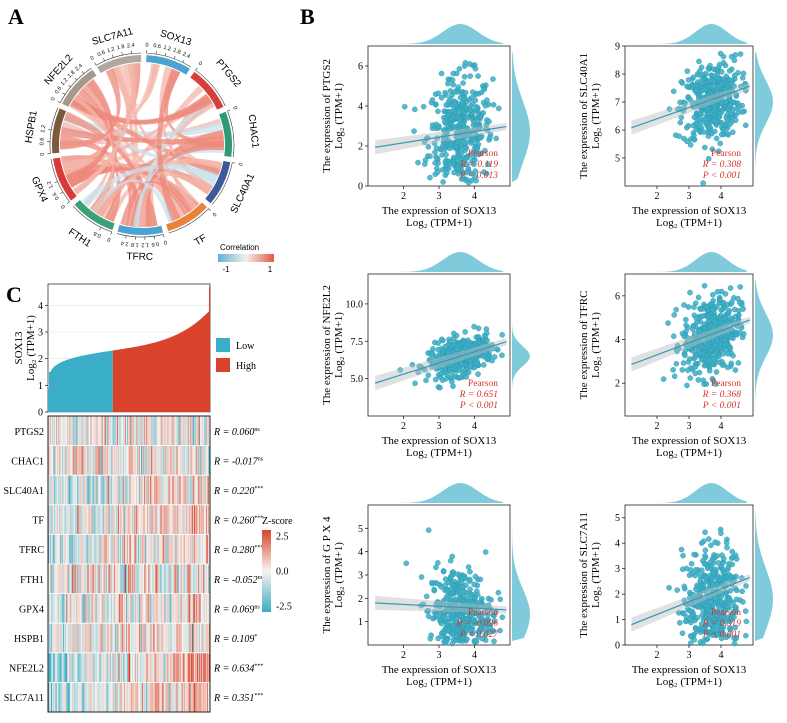 The width and height of the screenshot is (787, 723). I want to click on top-density-curve, so click(445, 493).